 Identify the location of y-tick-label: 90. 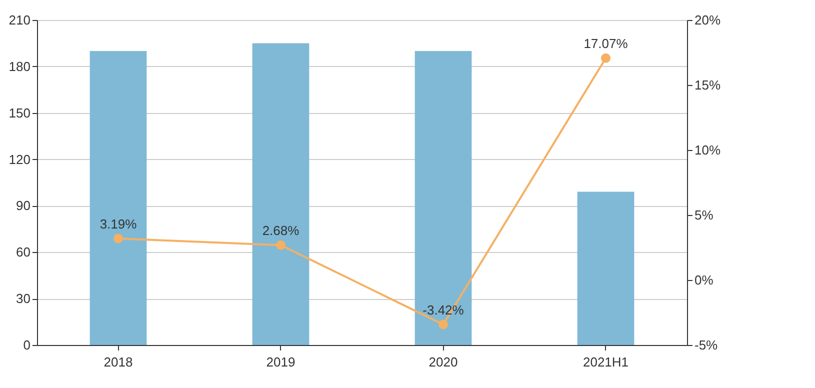
(23, 206).